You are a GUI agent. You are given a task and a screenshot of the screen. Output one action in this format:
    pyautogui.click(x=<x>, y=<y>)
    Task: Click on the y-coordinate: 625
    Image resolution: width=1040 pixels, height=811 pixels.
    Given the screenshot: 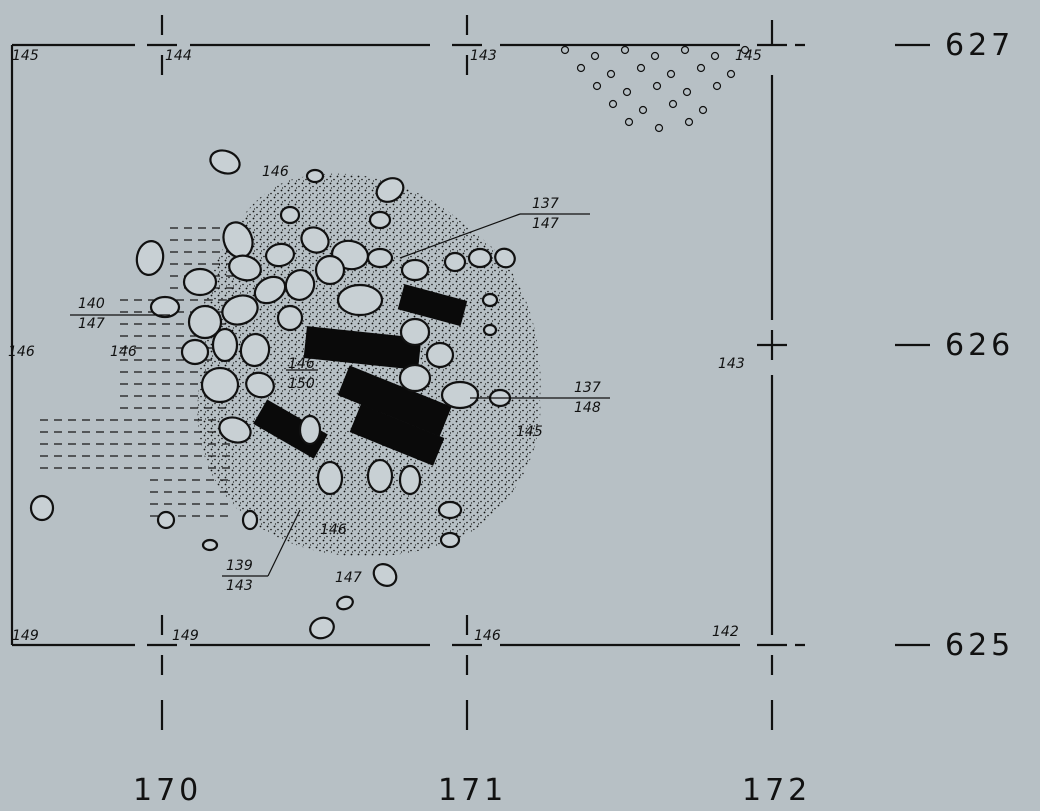 What is the action you would take?
    pyautogui.click(x=979, y=645)
    